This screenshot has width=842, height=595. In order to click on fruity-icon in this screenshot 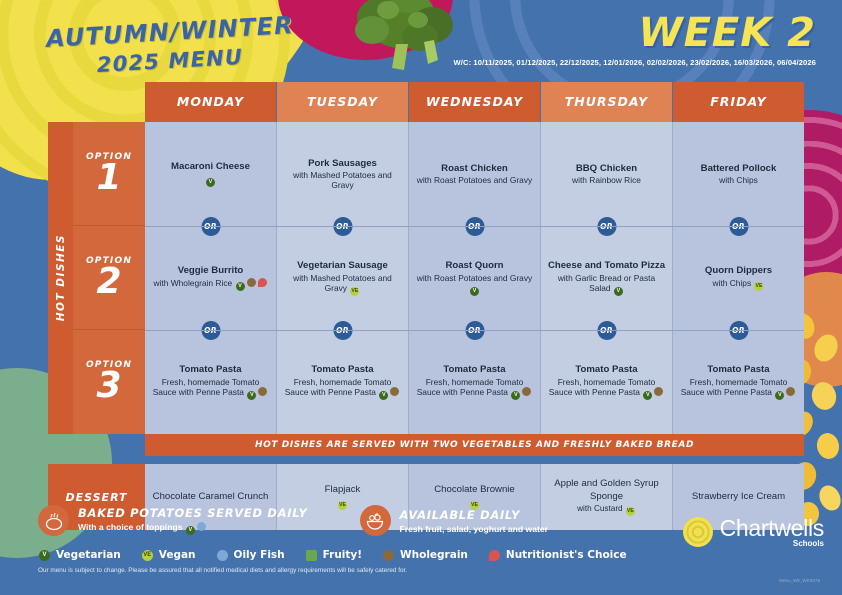, I will do `click(311, 555)`.